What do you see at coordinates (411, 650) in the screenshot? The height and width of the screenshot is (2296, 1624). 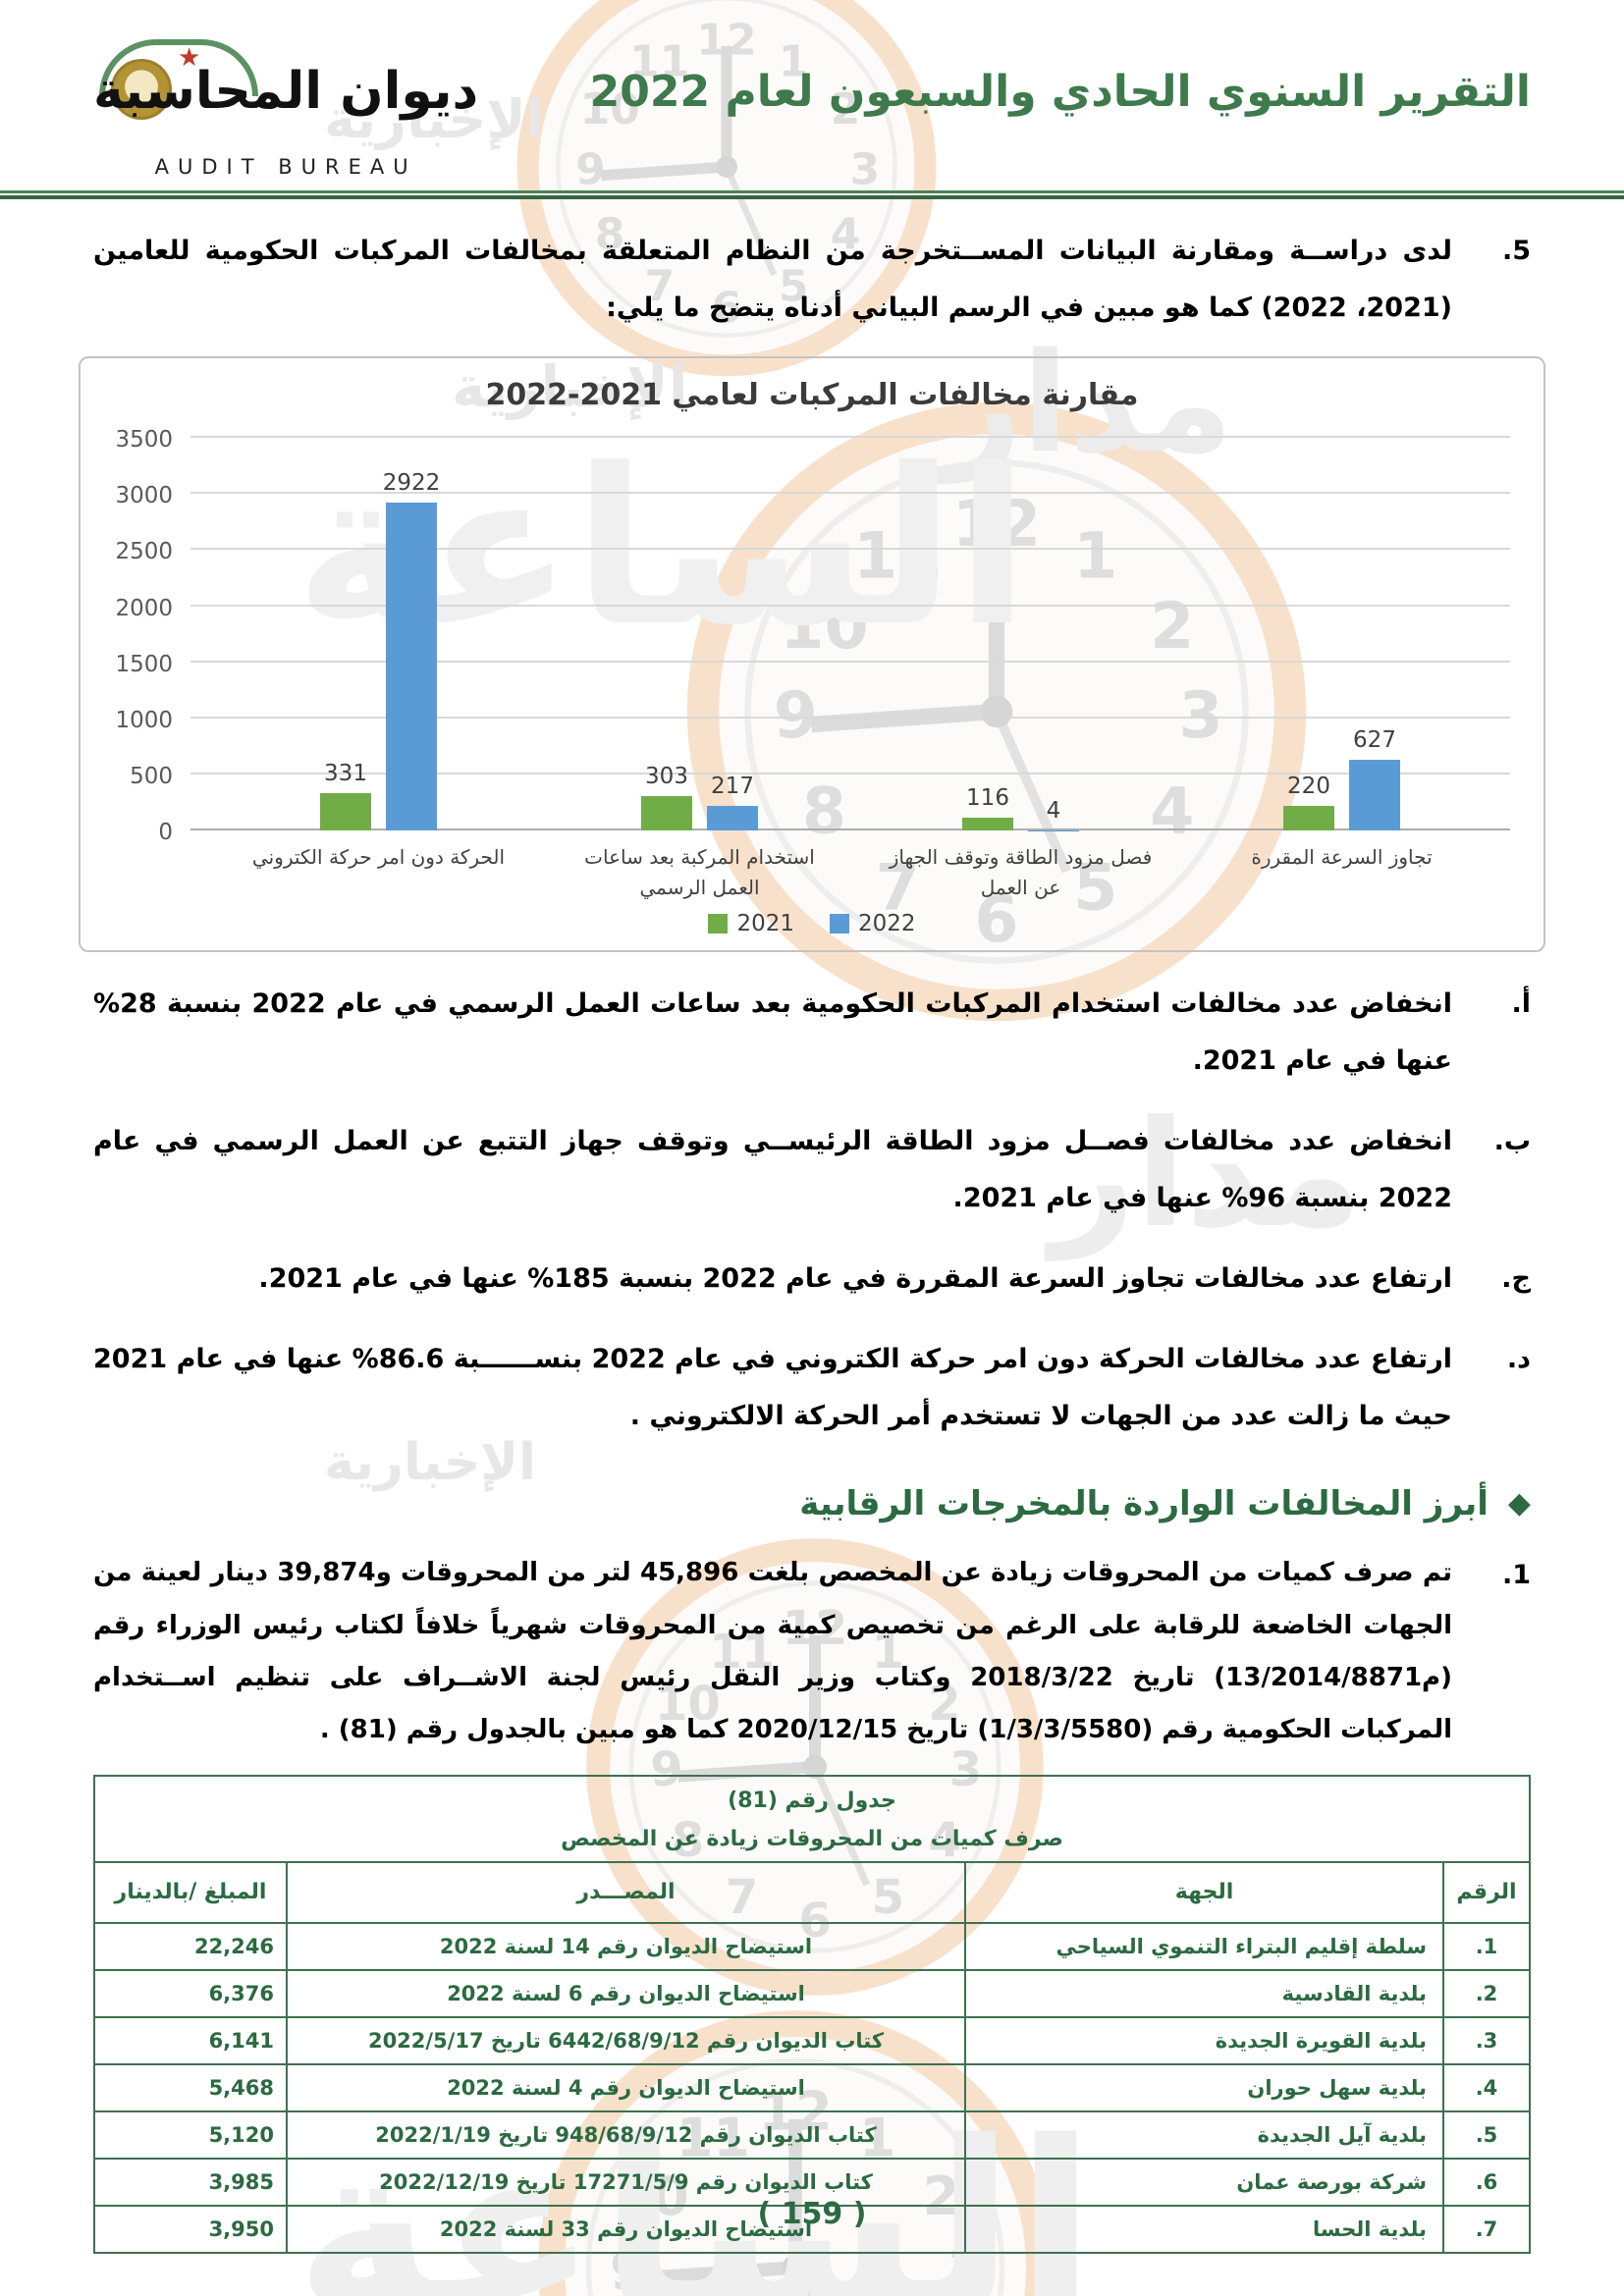 I see `bar-2022: 2922` at bounding box center [411, 650].